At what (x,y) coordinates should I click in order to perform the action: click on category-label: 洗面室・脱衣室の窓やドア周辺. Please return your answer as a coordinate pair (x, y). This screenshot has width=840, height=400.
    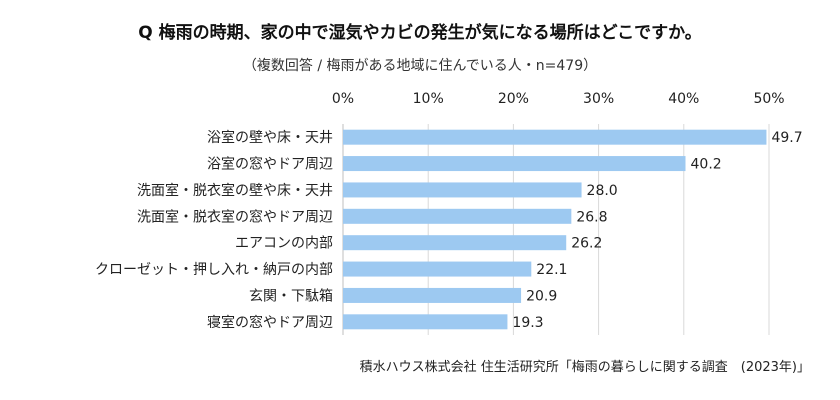
    Looking at the image, I should click on (235, 216).